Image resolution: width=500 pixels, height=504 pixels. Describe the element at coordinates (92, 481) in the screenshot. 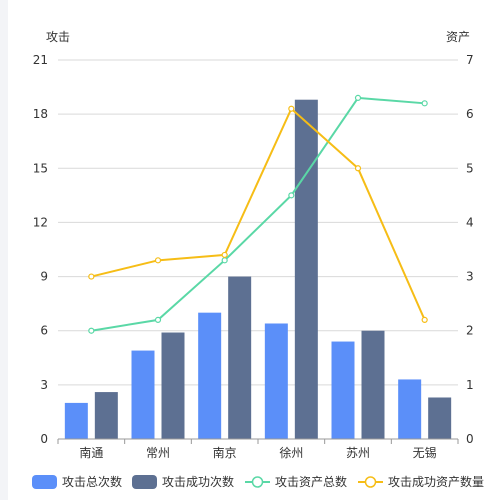

I see `legend-label: 攻击总次数` at that location.